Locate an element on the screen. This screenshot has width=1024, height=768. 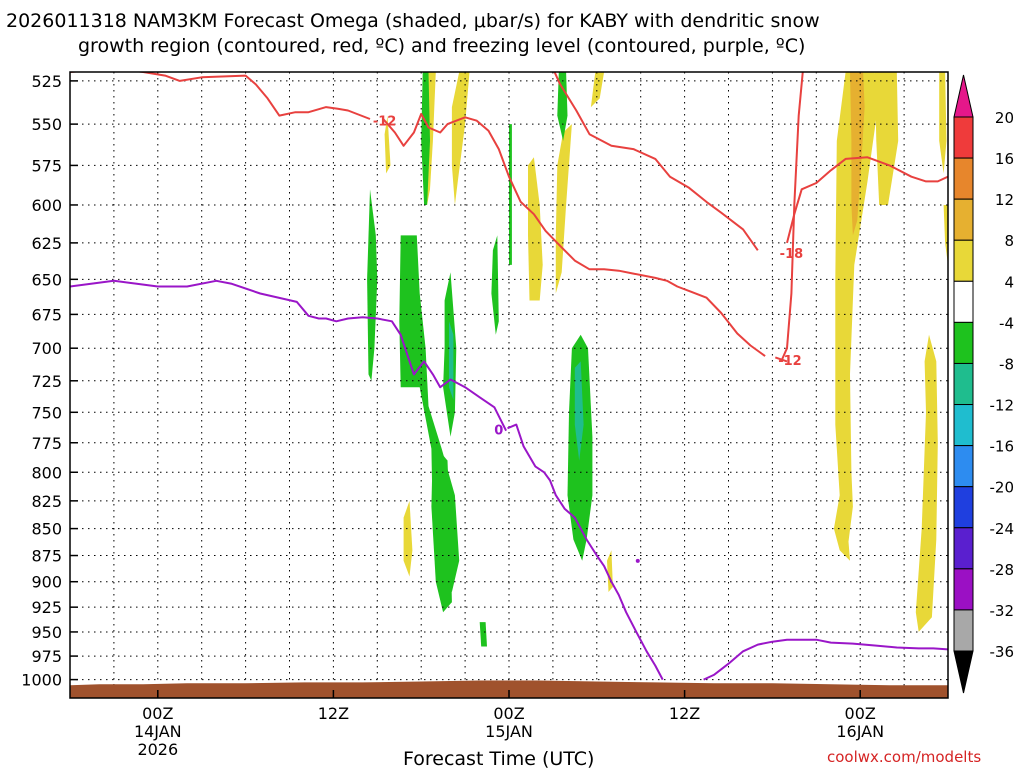
colorbar-bin--4 is located at coordinates (963, 301).